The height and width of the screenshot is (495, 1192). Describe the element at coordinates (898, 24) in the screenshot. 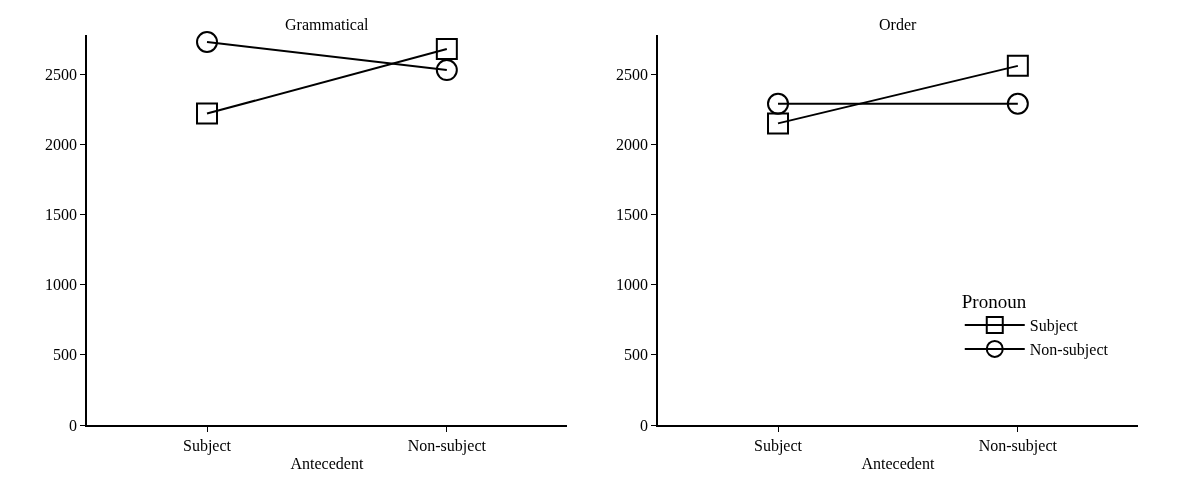

I see `chart-title: Order` at that location.